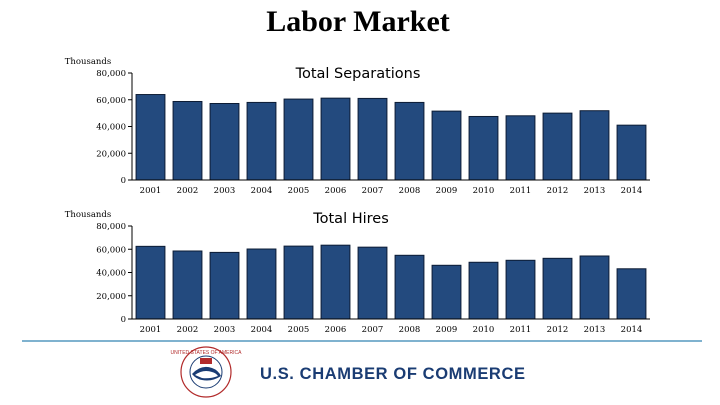 The width and height of the screenshot is (720, 405). I want to click on chart-title: Total Separations, so click(358, 74).